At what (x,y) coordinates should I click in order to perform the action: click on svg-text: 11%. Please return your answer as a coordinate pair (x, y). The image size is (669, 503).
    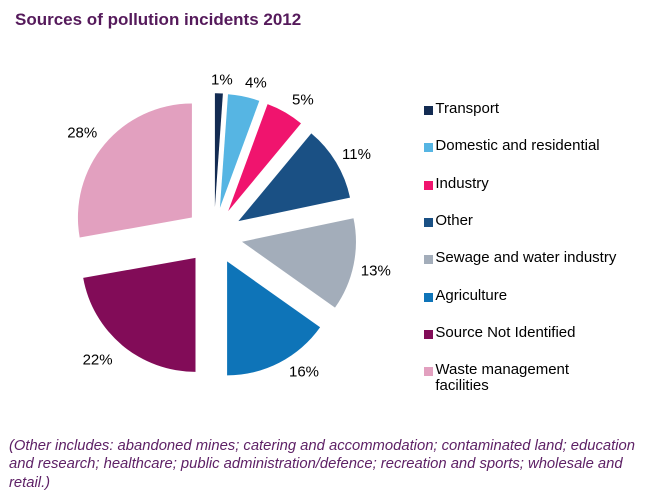
    Looking at the image, I should click on (356, 154).